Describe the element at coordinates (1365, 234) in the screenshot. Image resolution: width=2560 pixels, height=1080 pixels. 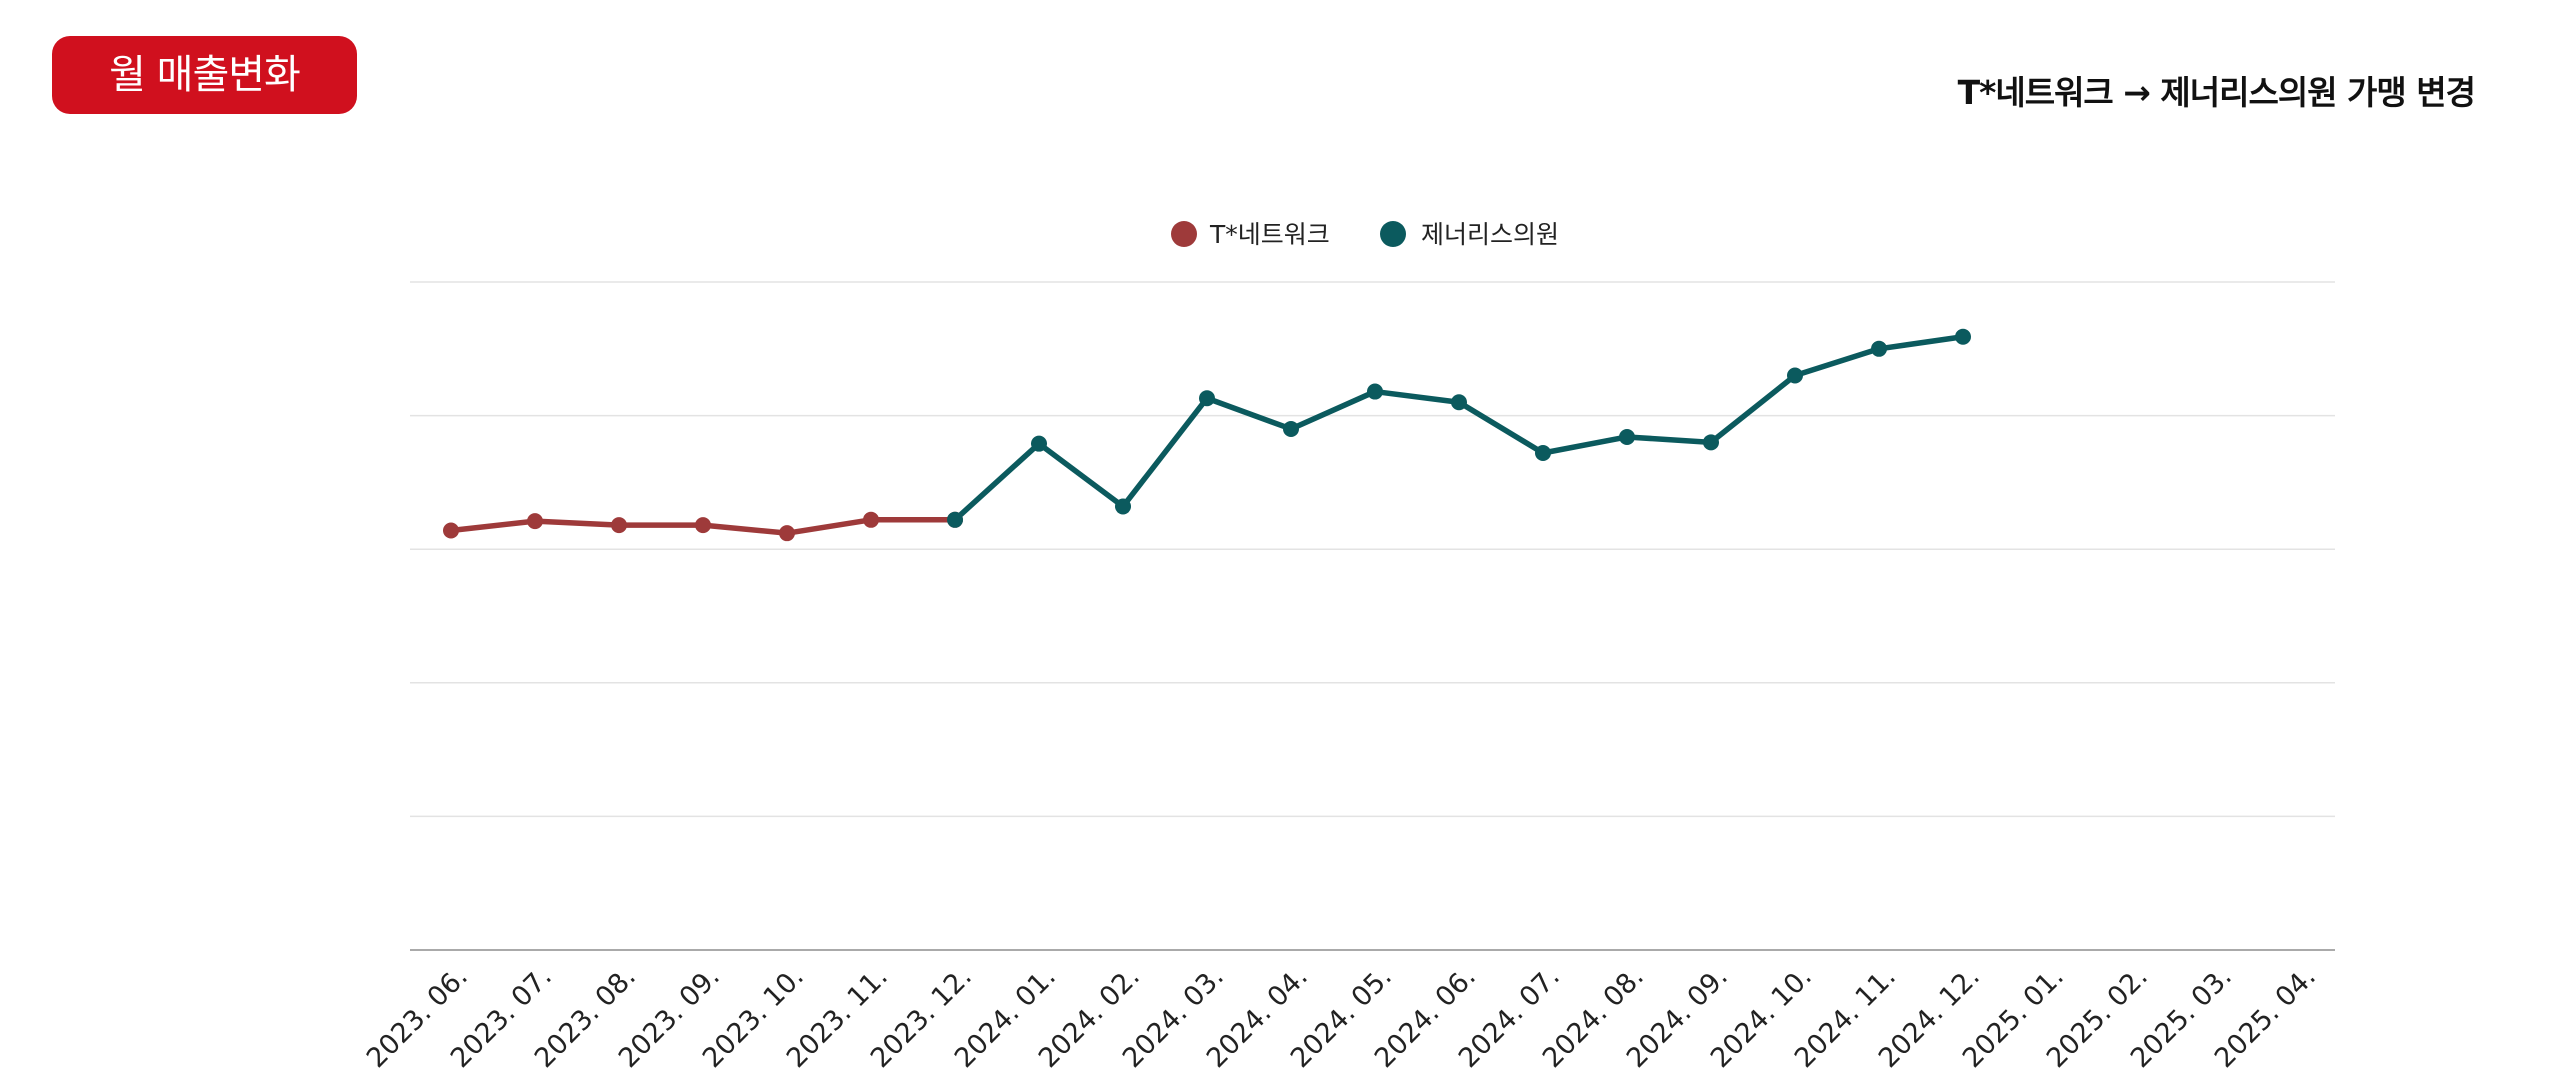
I see `legend: T*네트워크 제너리스의원` at that location.